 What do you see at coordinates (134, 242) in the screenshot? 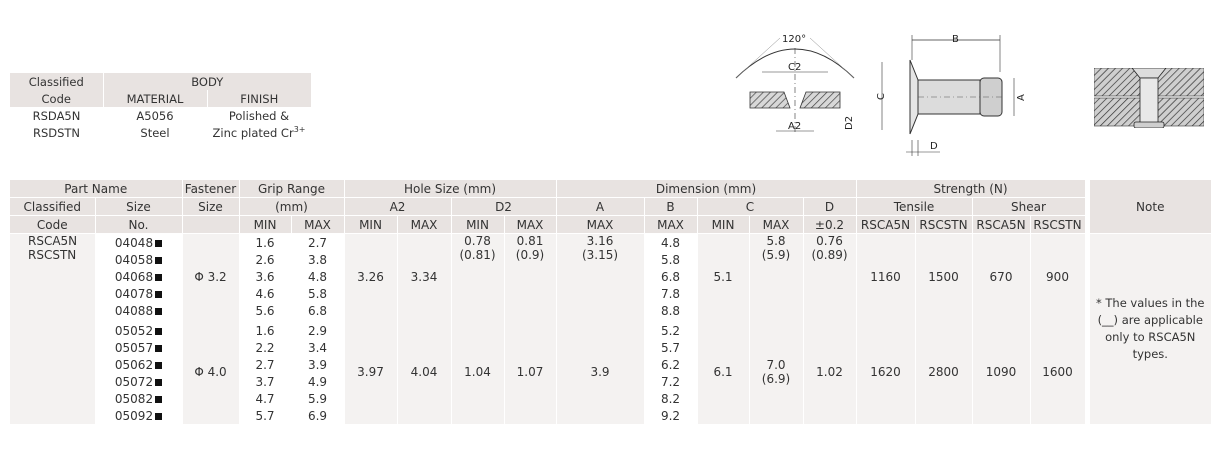
I see `size-no-text: 04048` at bounding box center [134, 242].